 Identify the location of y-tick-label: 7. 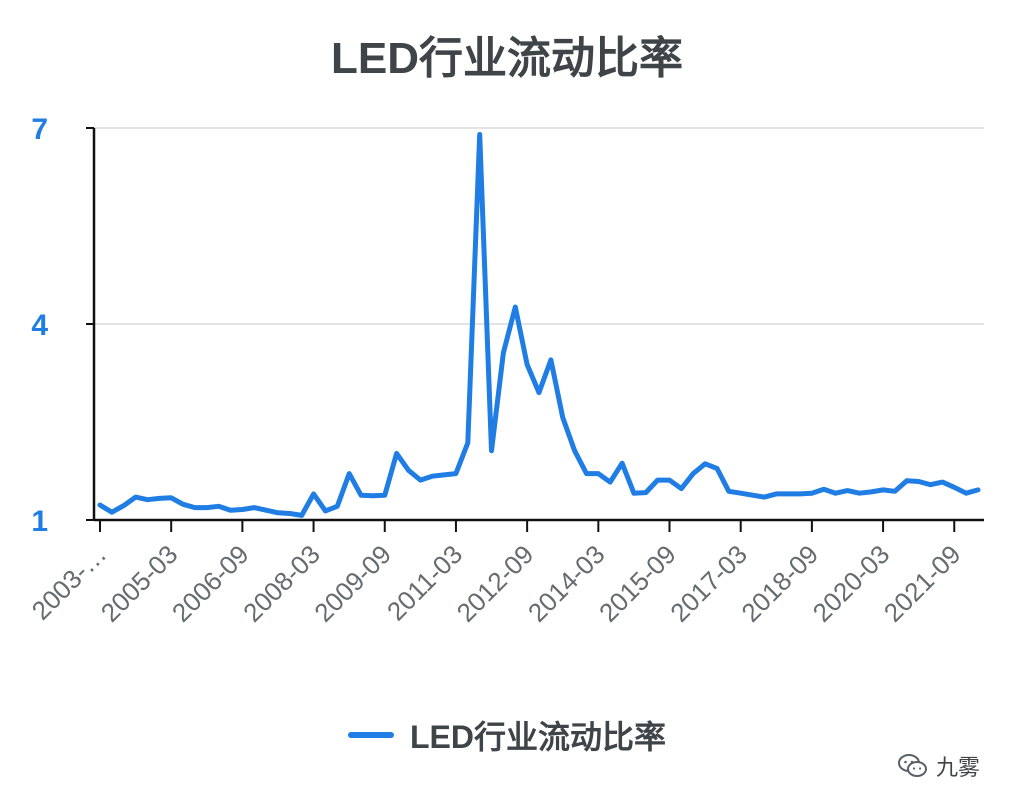
(39, 129).